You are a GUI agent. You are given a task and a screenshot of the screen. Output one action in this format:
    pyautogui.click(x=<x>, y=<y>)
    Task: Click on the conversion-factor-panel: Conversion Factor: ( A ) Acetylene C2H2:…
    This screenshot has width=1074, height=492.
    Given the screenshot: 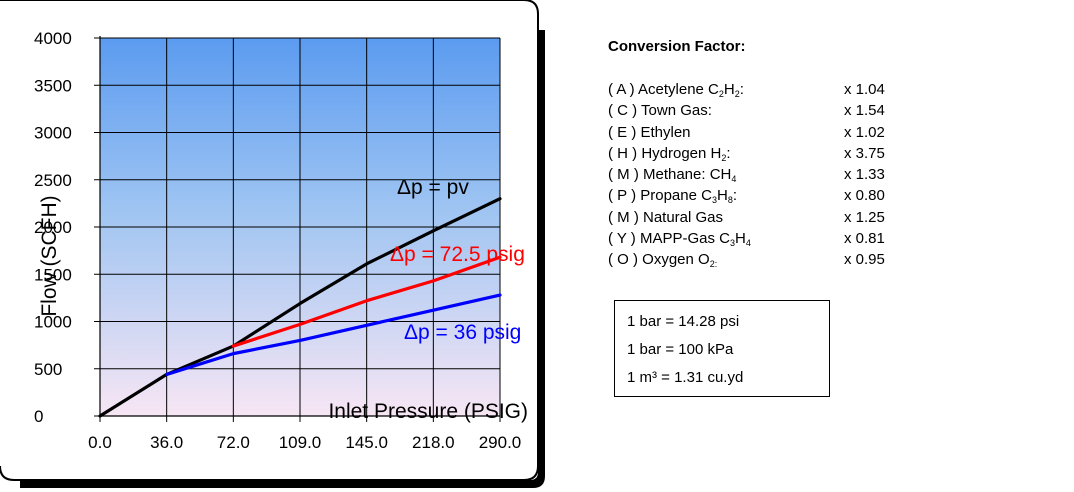 What is the action you would take?
    pyautogui.click(x=768, y=154)
    